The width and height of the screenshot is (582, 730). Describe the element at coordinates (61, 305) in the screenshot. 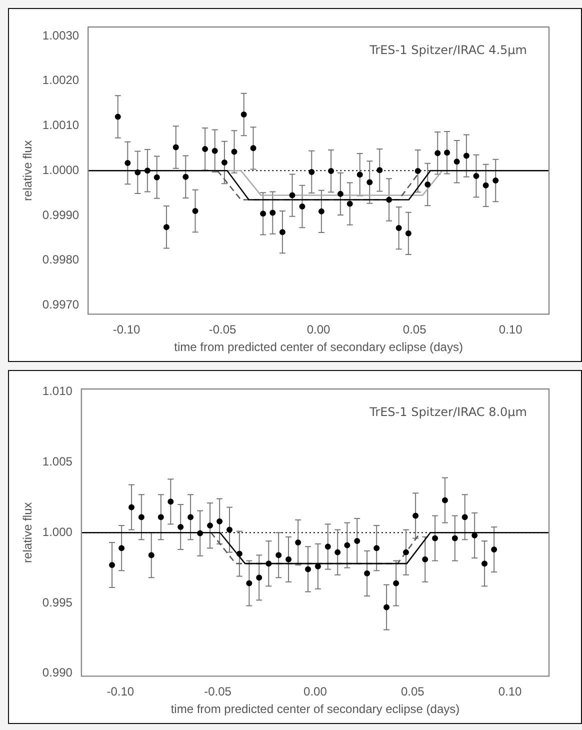

I see `y-tick-label: 0.9970` at that location.